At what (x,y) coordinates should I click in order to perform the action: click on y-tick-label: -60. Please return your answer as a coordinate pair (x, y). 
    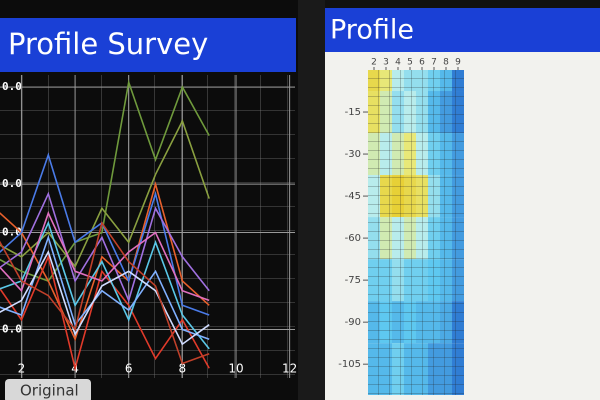
    Looking at the image, I should click on (353, 238).